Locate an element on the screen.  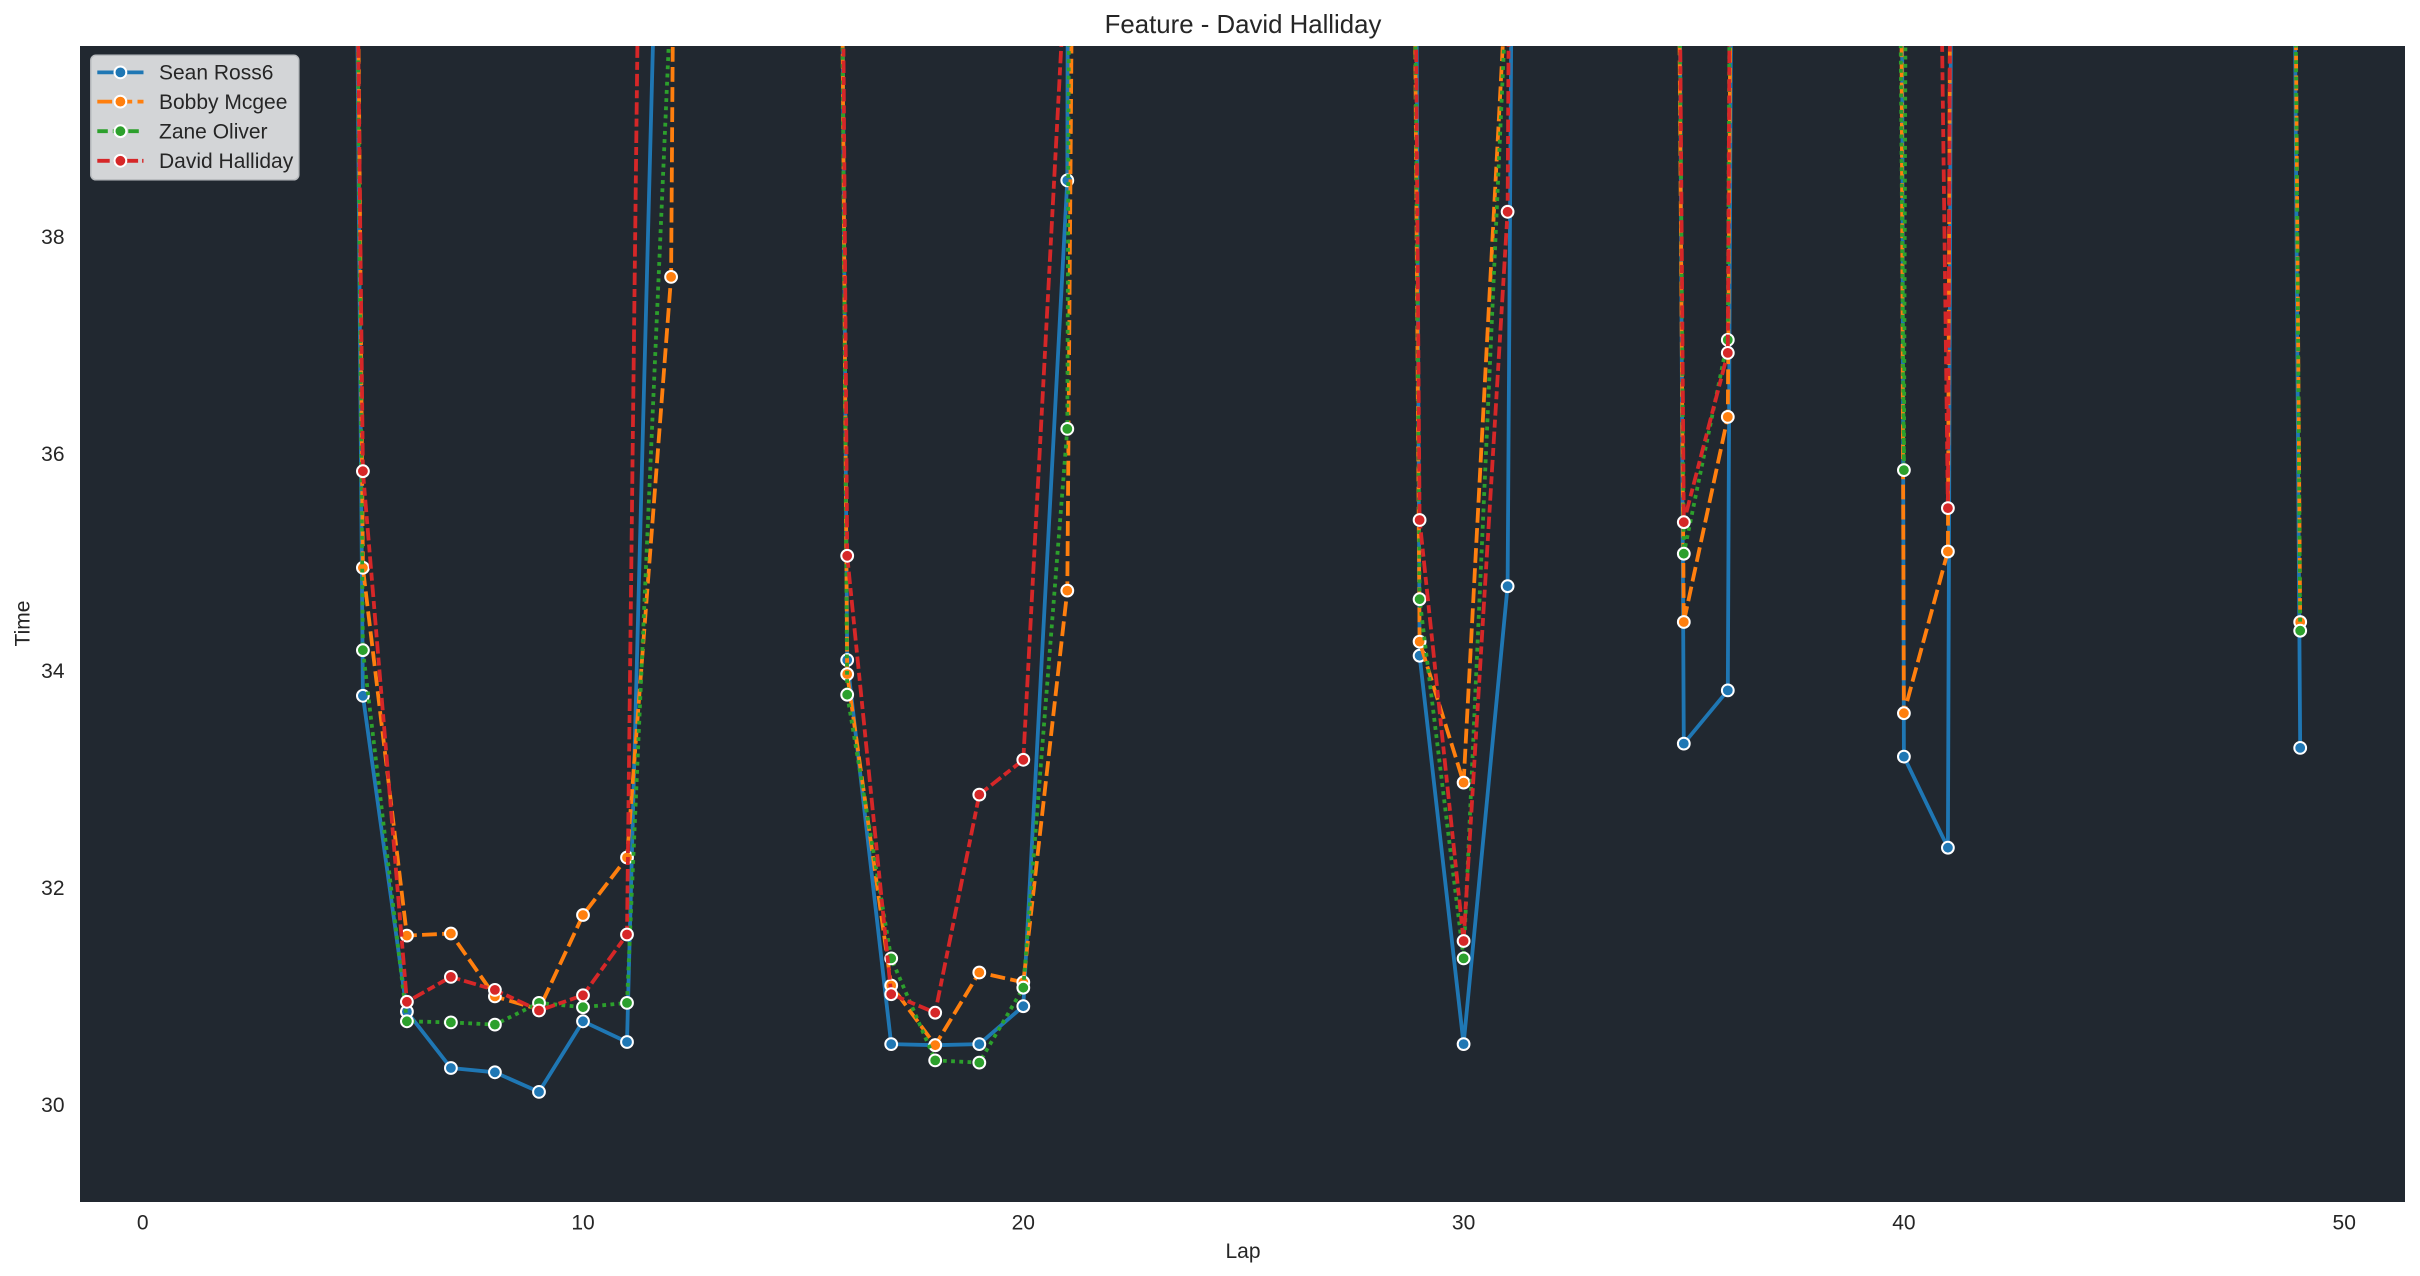
svg-text: 32 is located at coordinates (52, 888).